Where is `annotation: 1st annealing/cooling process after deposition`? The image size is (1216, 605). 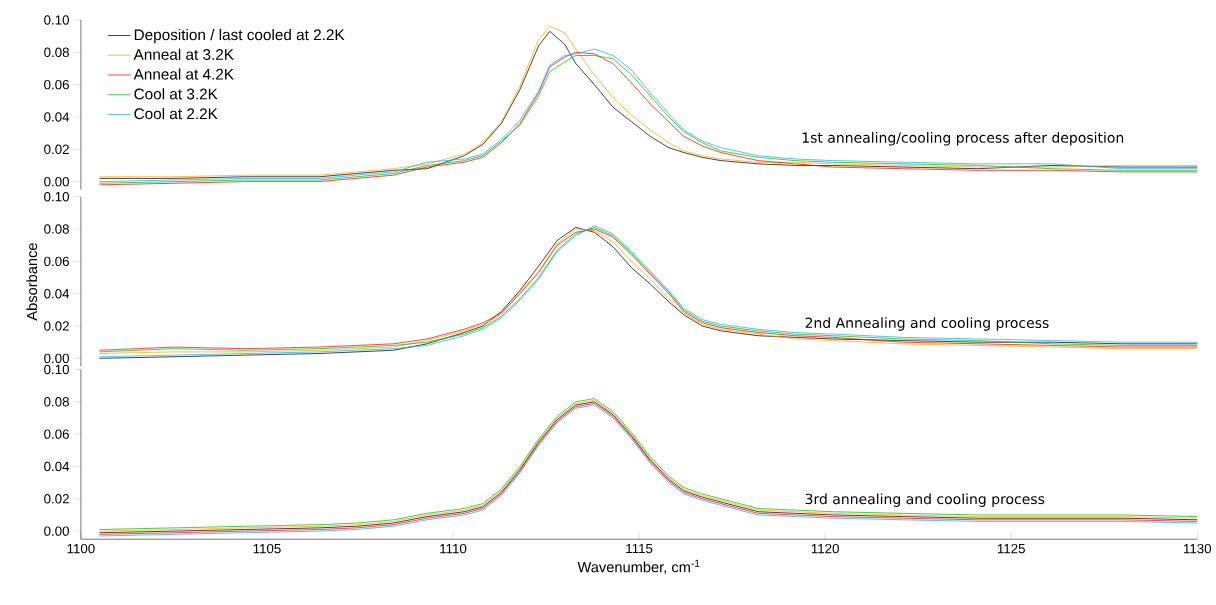
annotation: 1st annealing/cooling process after deposition is located at coordinates (963, 138).